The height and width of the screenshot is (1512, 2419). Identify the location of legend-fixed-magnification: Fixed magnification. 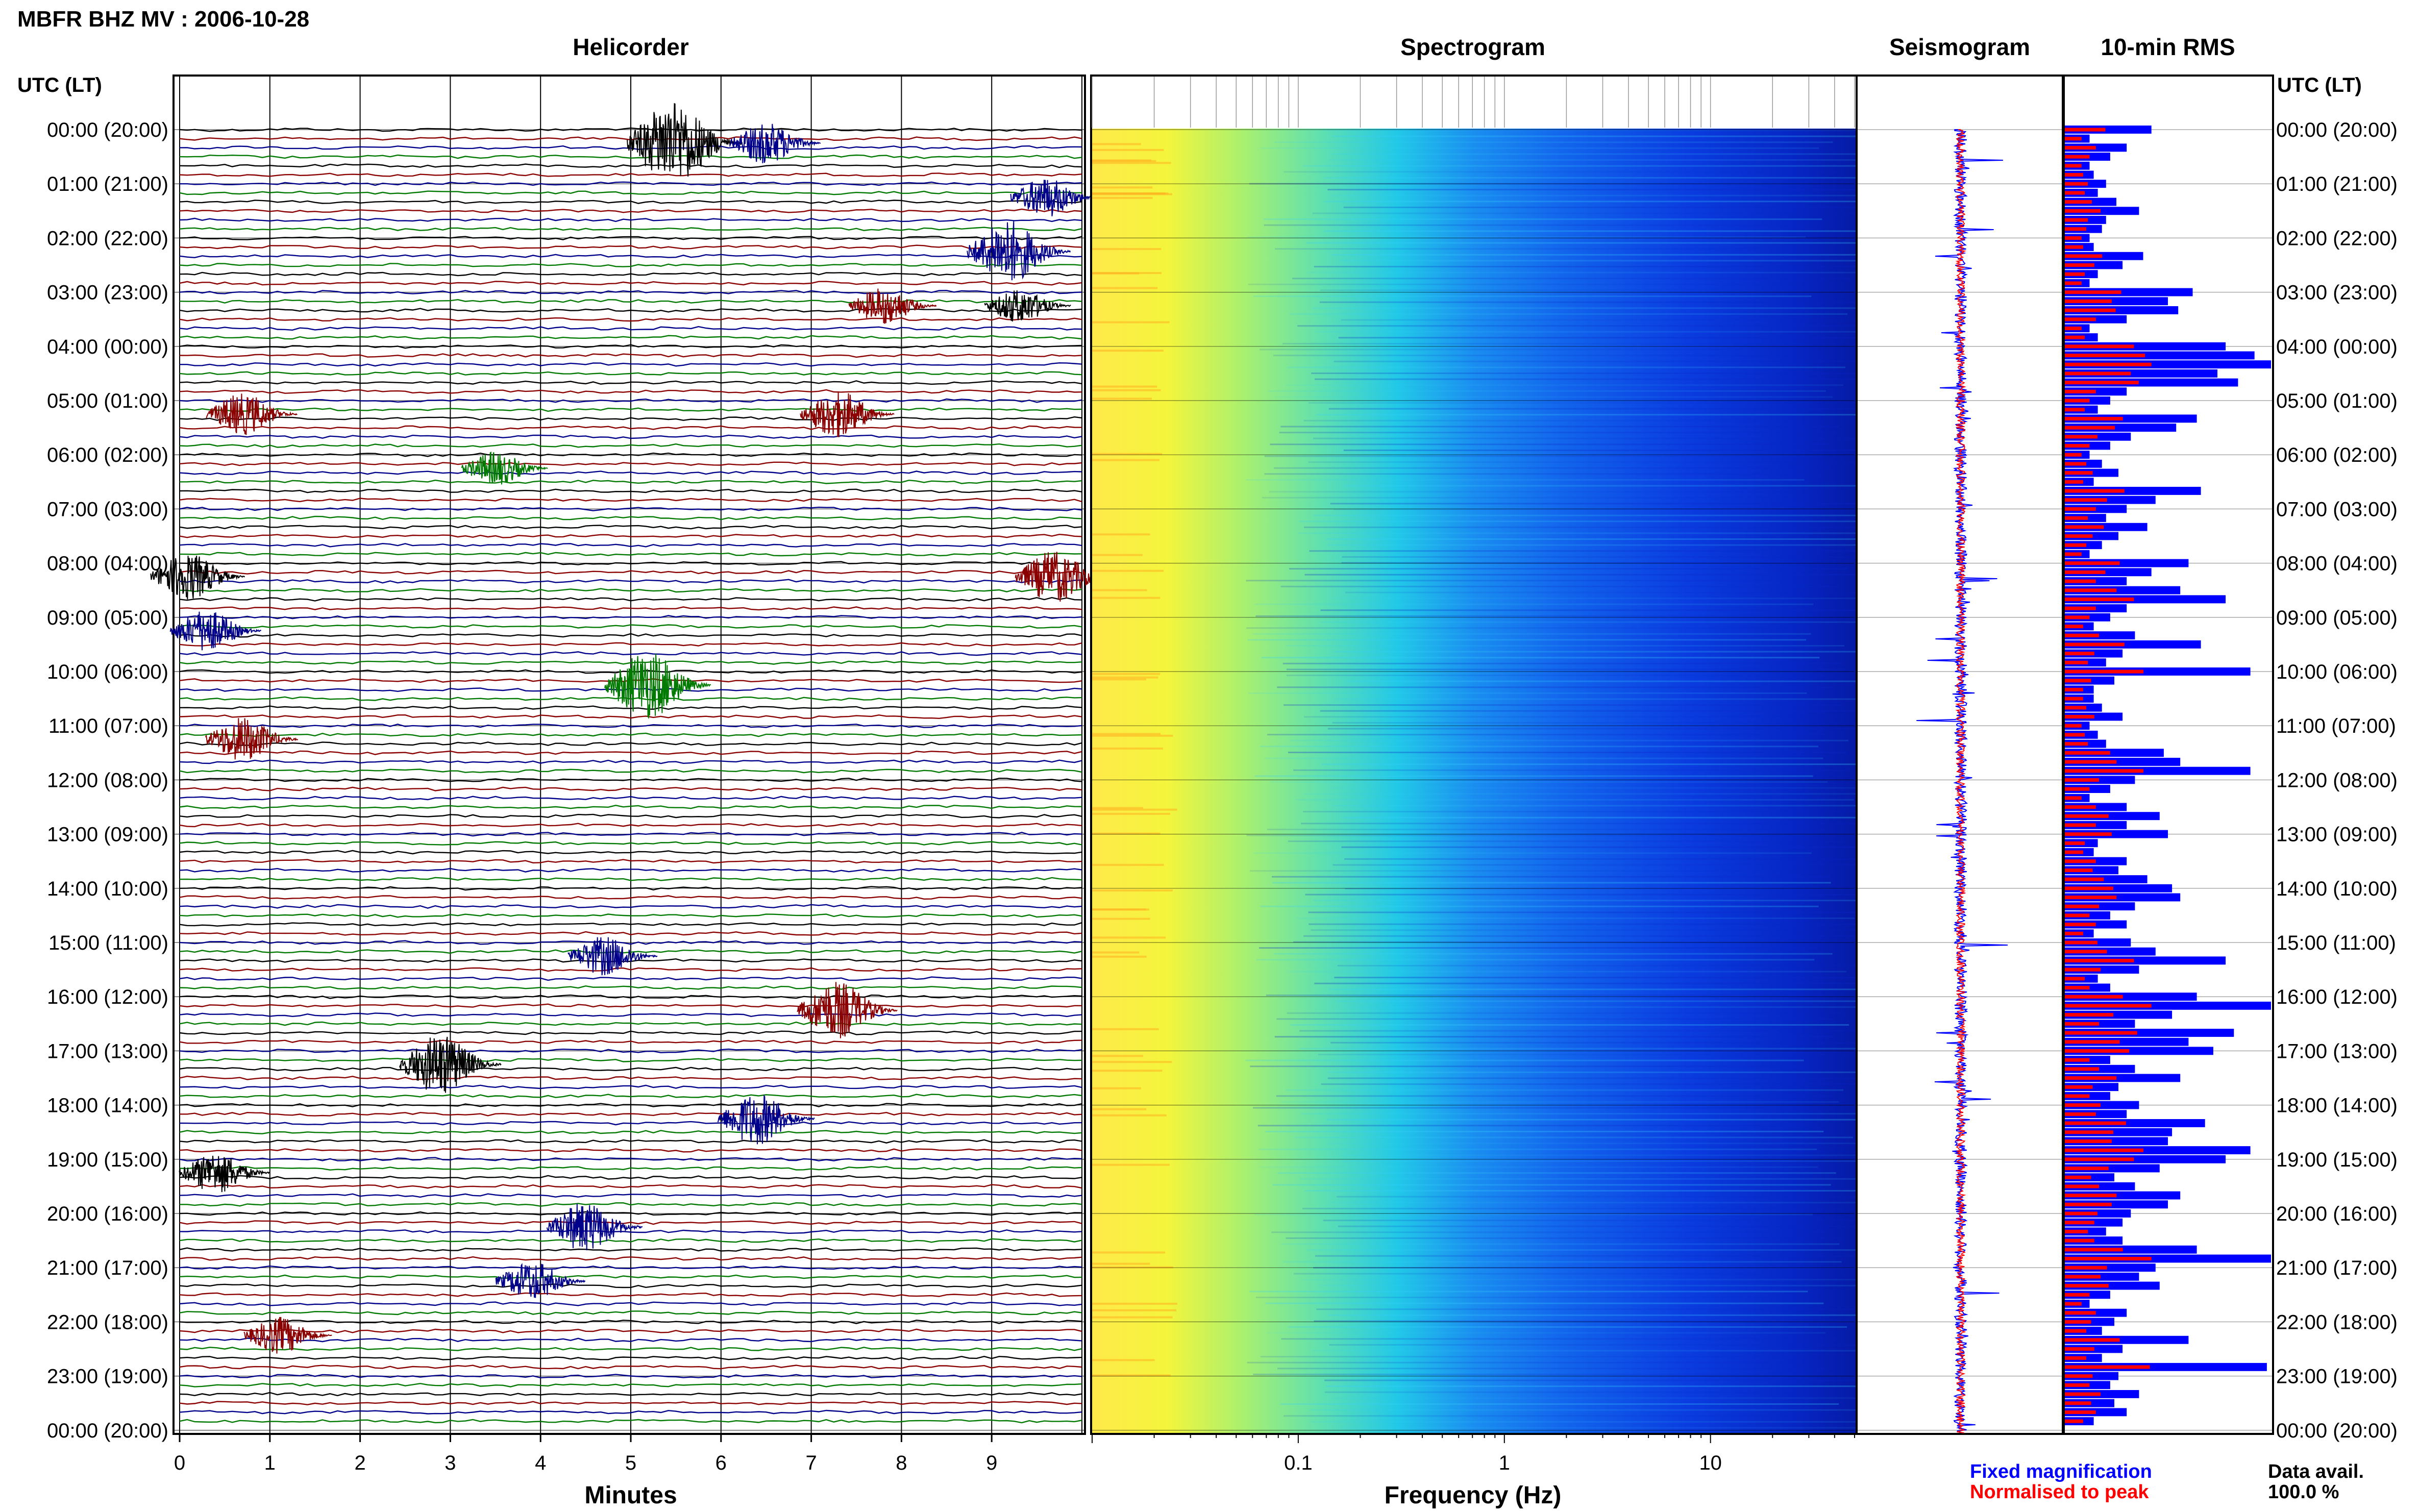
(2061, 1471).